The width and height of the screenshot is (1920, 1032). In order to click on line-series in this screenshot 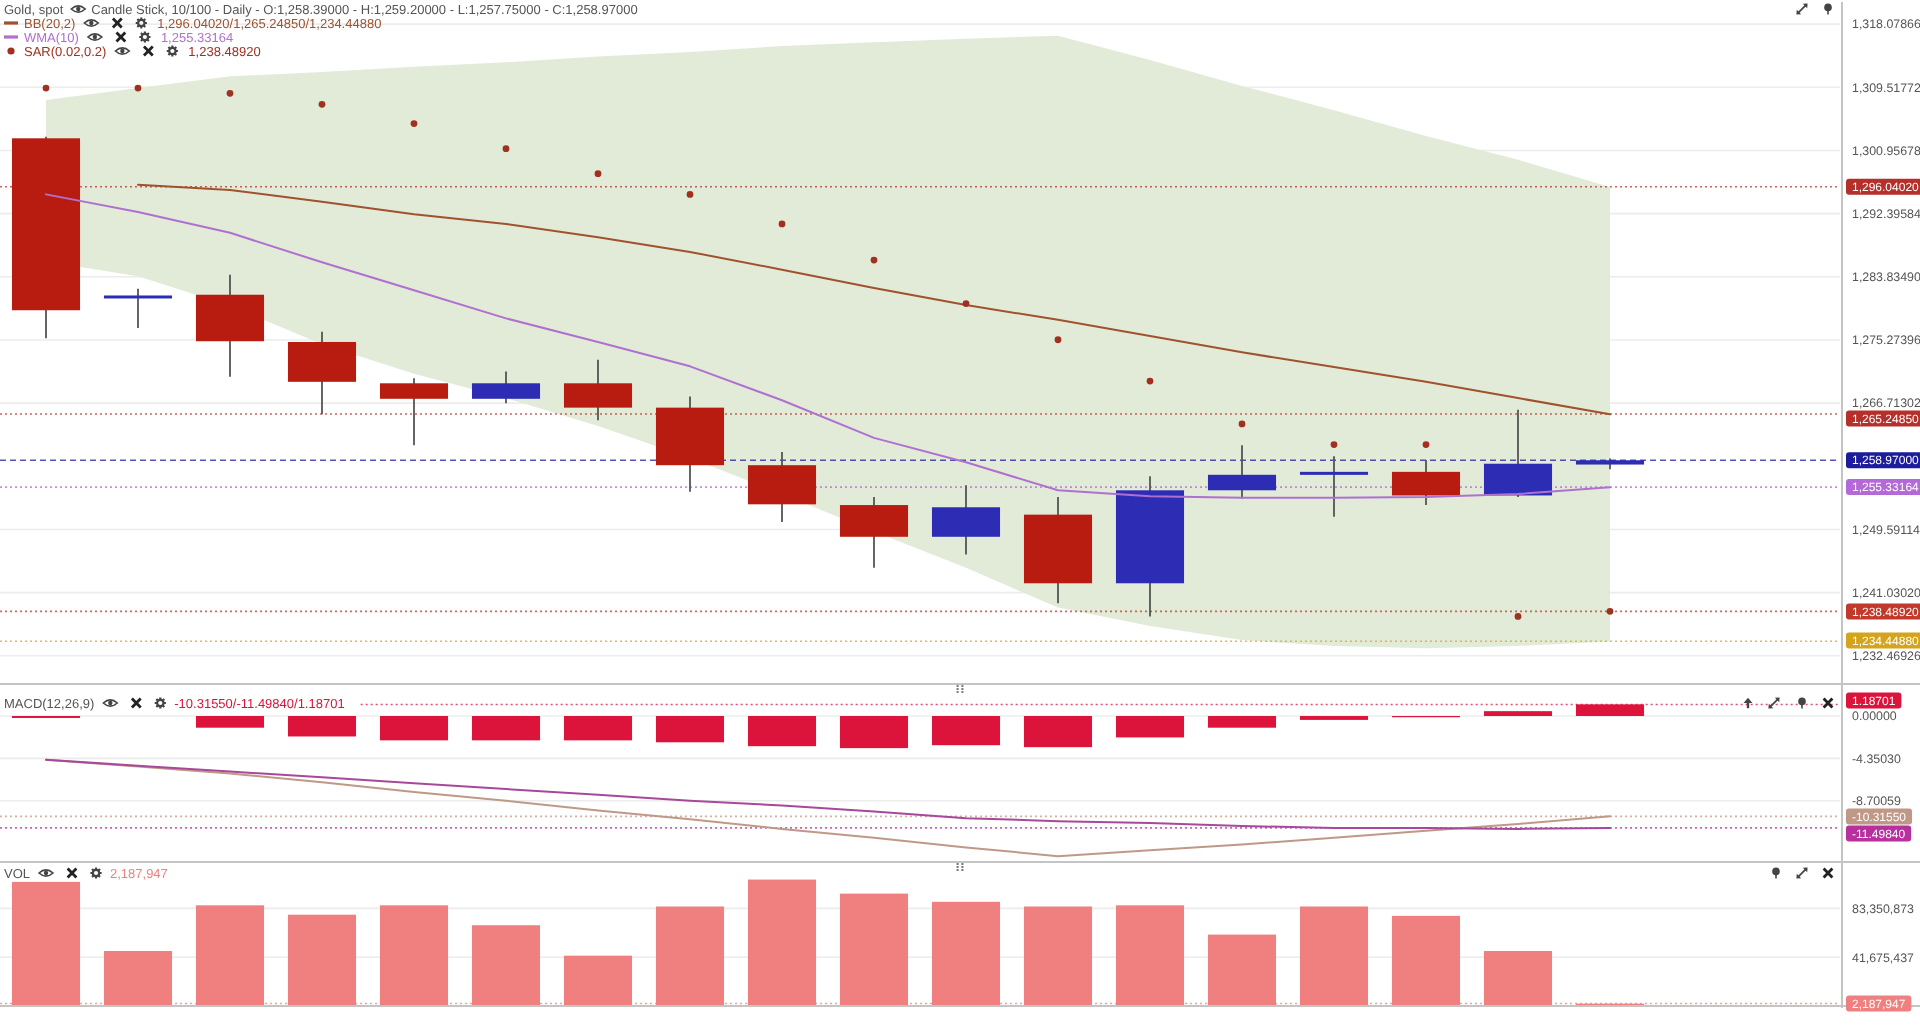, I will do `click(828, 794)`.